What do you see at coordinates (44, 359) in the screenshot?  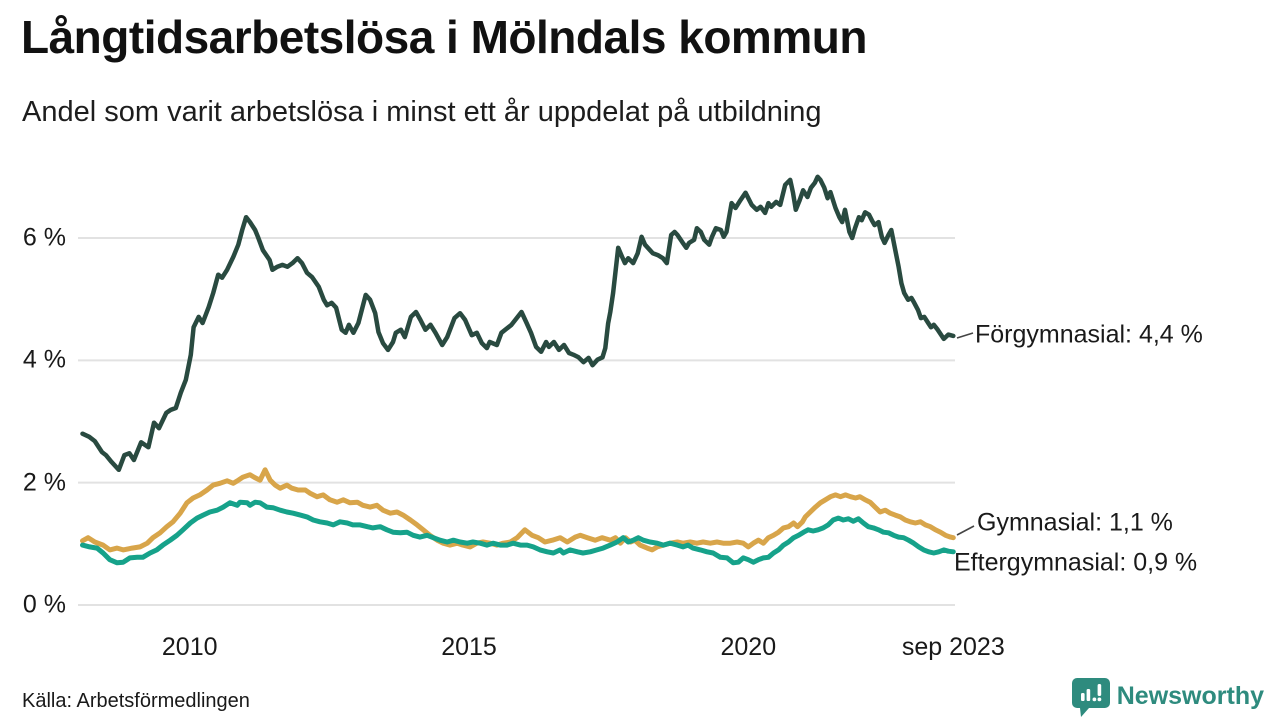 I see `y-tick-label: 4 %` at bounding box center [44, 359].